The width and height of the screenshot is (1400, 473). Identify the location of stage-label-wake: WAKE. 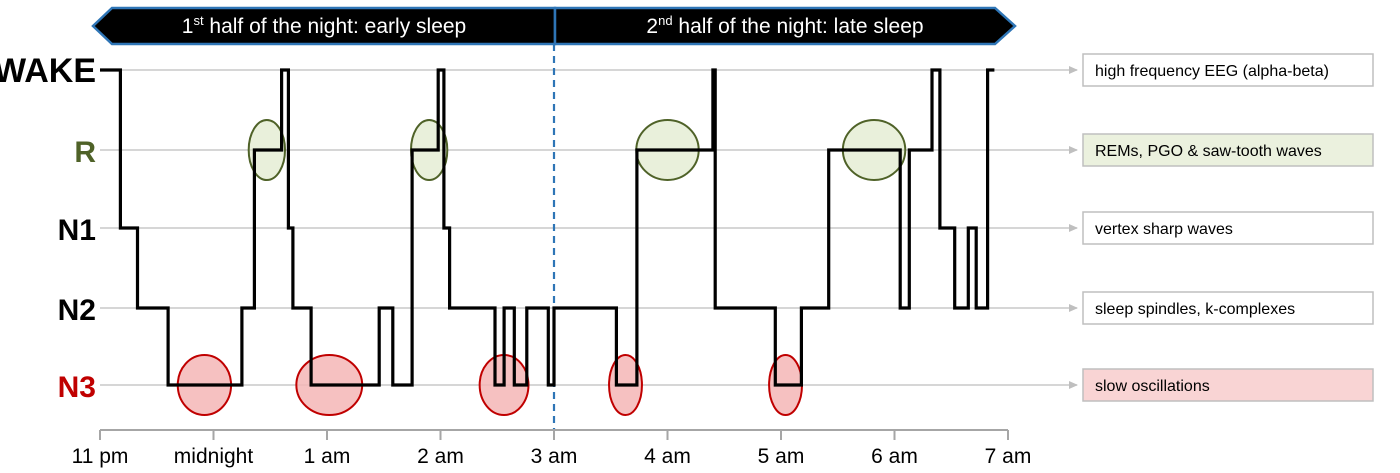
(48, 71).